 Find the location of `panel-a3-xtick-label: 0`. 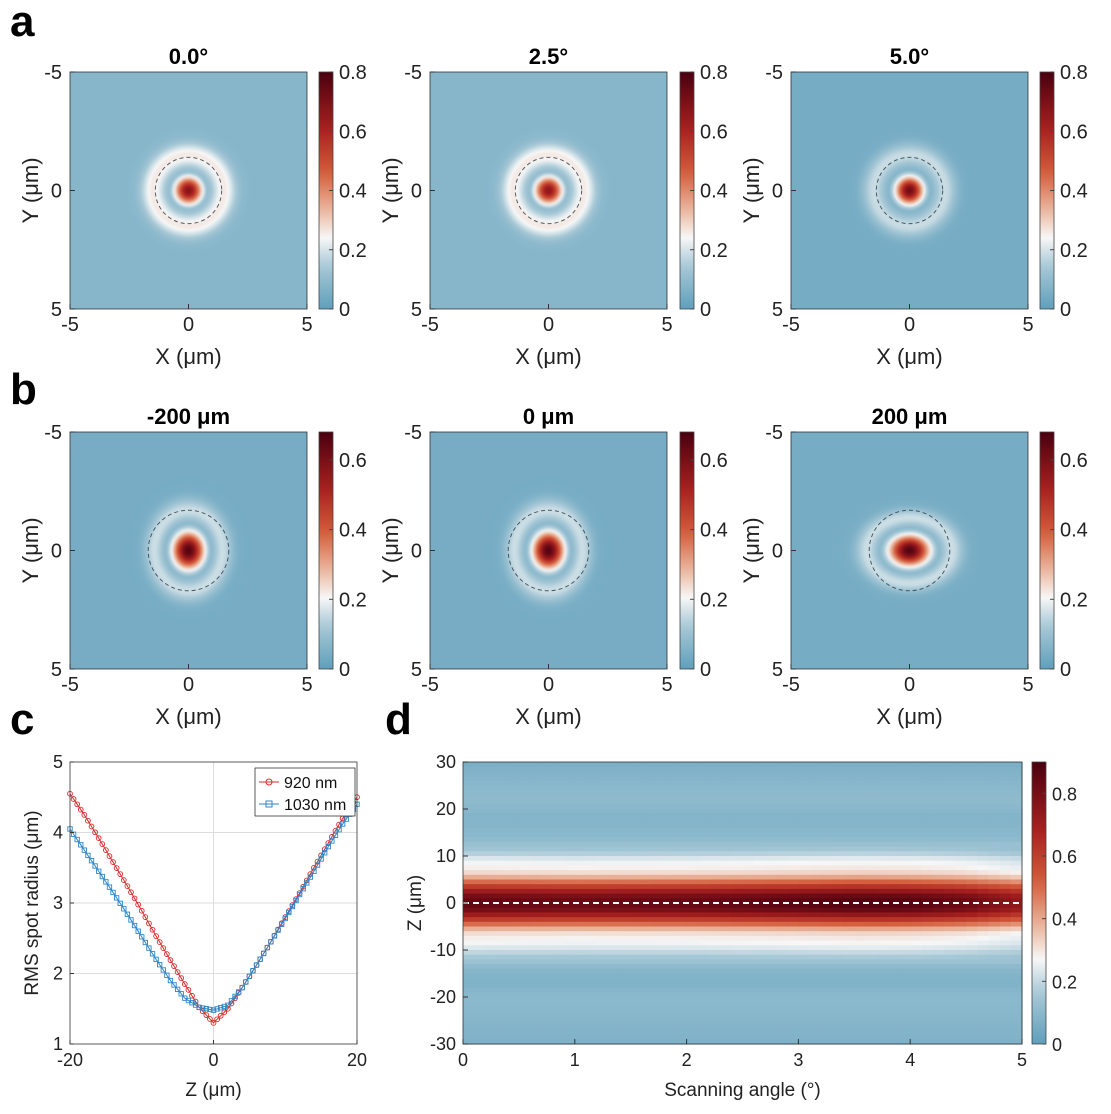

panel-a3-xtick-label: 0 is located at coordinates (909, 325).